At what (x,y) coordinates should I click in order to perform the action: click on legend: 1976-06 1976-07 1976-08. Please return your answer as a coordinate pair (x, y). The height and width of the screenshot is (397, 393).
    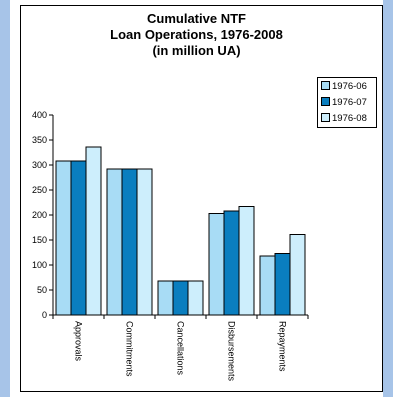
    Looking at the image, I should click on (347, 102).